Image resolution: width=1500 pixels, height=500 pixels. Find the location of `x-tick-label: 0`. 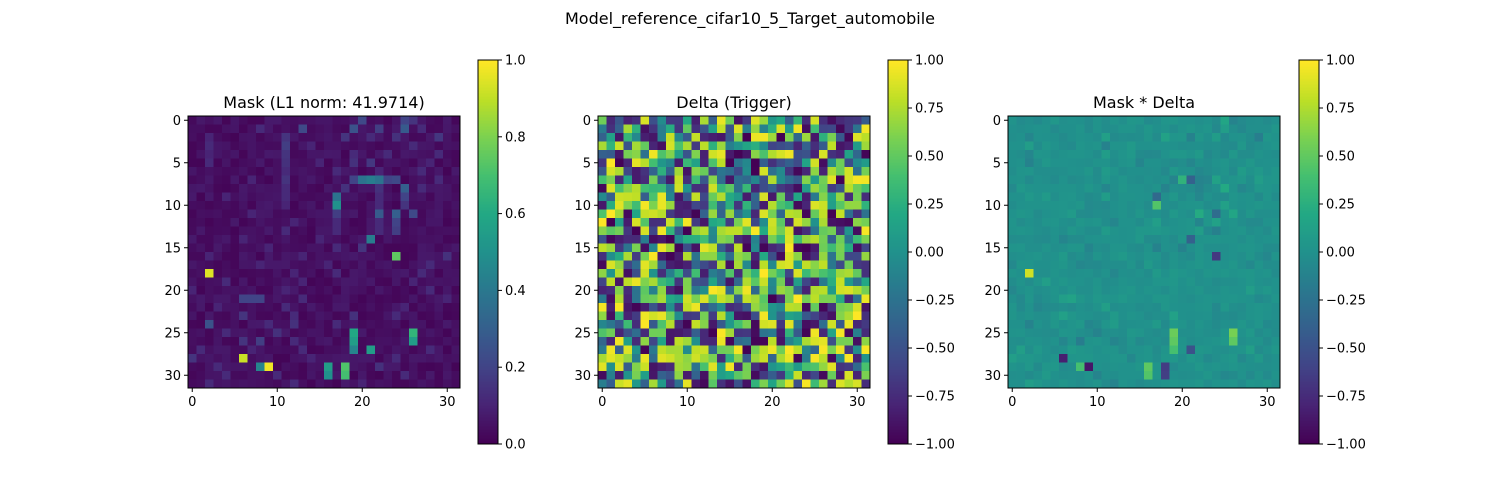

x-tick-label: 0 is located at coordinates (602, 402).